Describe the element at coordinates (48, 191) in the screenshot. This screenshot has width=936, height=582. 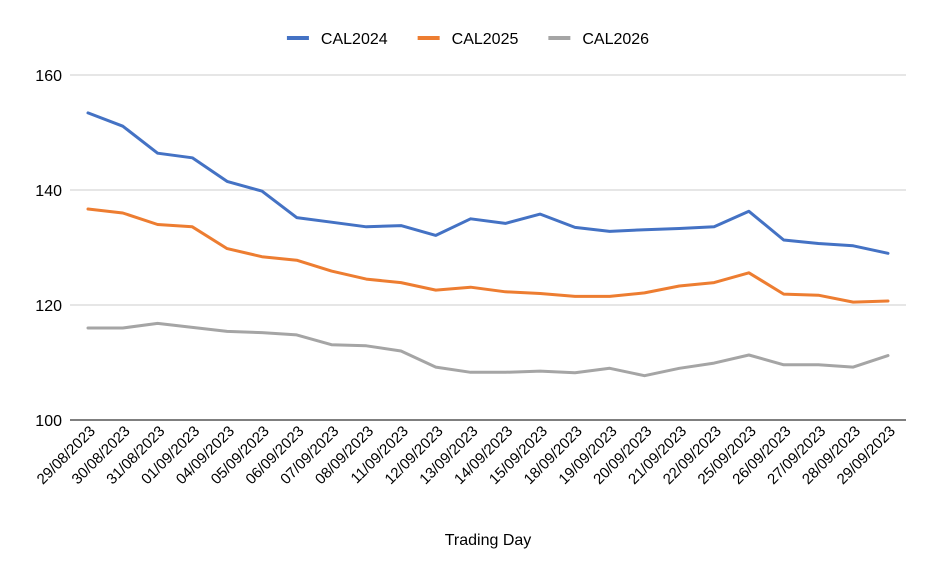
I see `y-tick-label: 140` at that location.